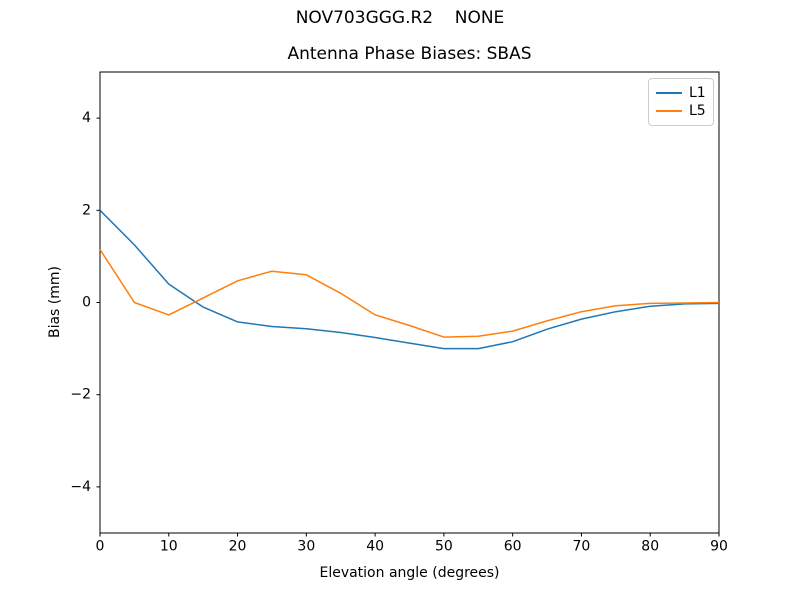  I want to click on legend-label-l1: L1, so click(697, 93).